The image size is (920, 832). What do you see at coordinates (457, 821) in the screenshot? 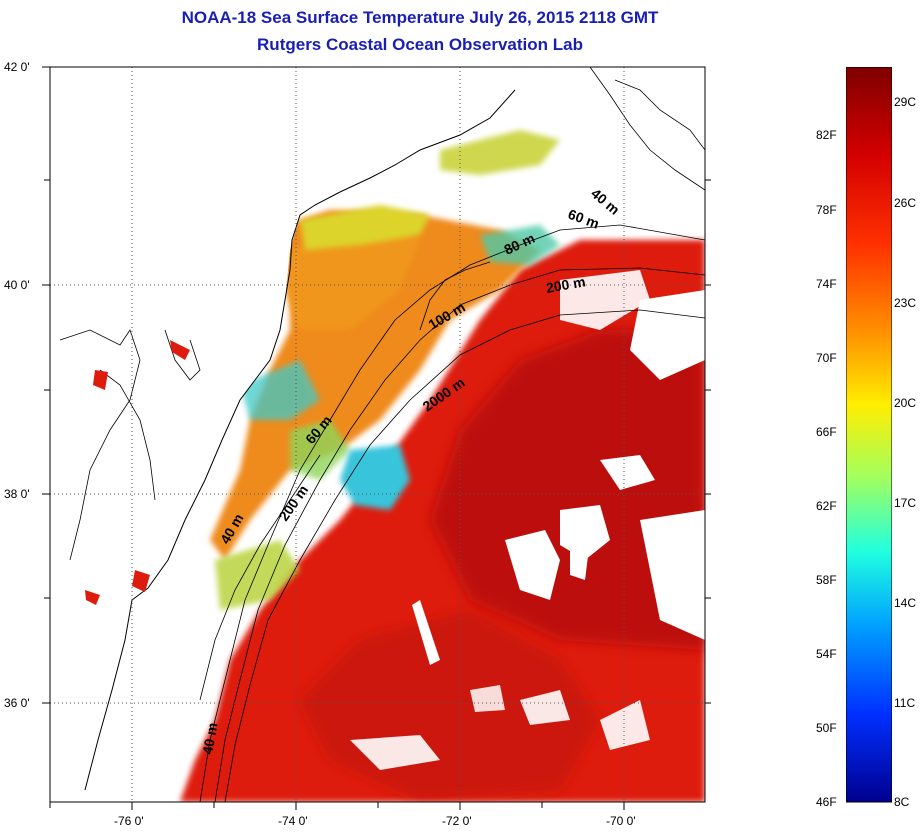
I see `lon-tick-label: -72 0'` at bounding box center [457, 821].